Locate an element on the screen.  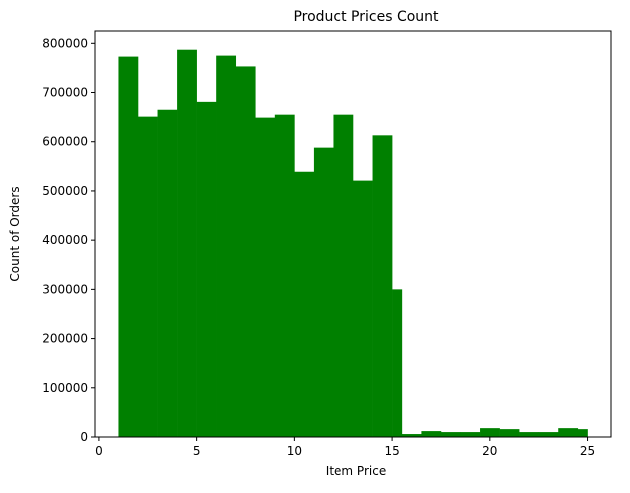
x-tick-label-2: 10 is located at coordinates (294, 451).